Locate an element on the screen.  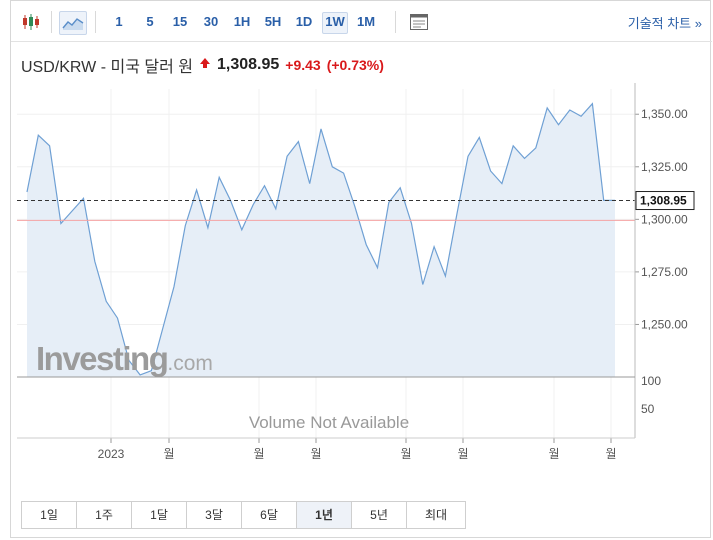
interval-1w: 1W is located at coordinates (335, 23).